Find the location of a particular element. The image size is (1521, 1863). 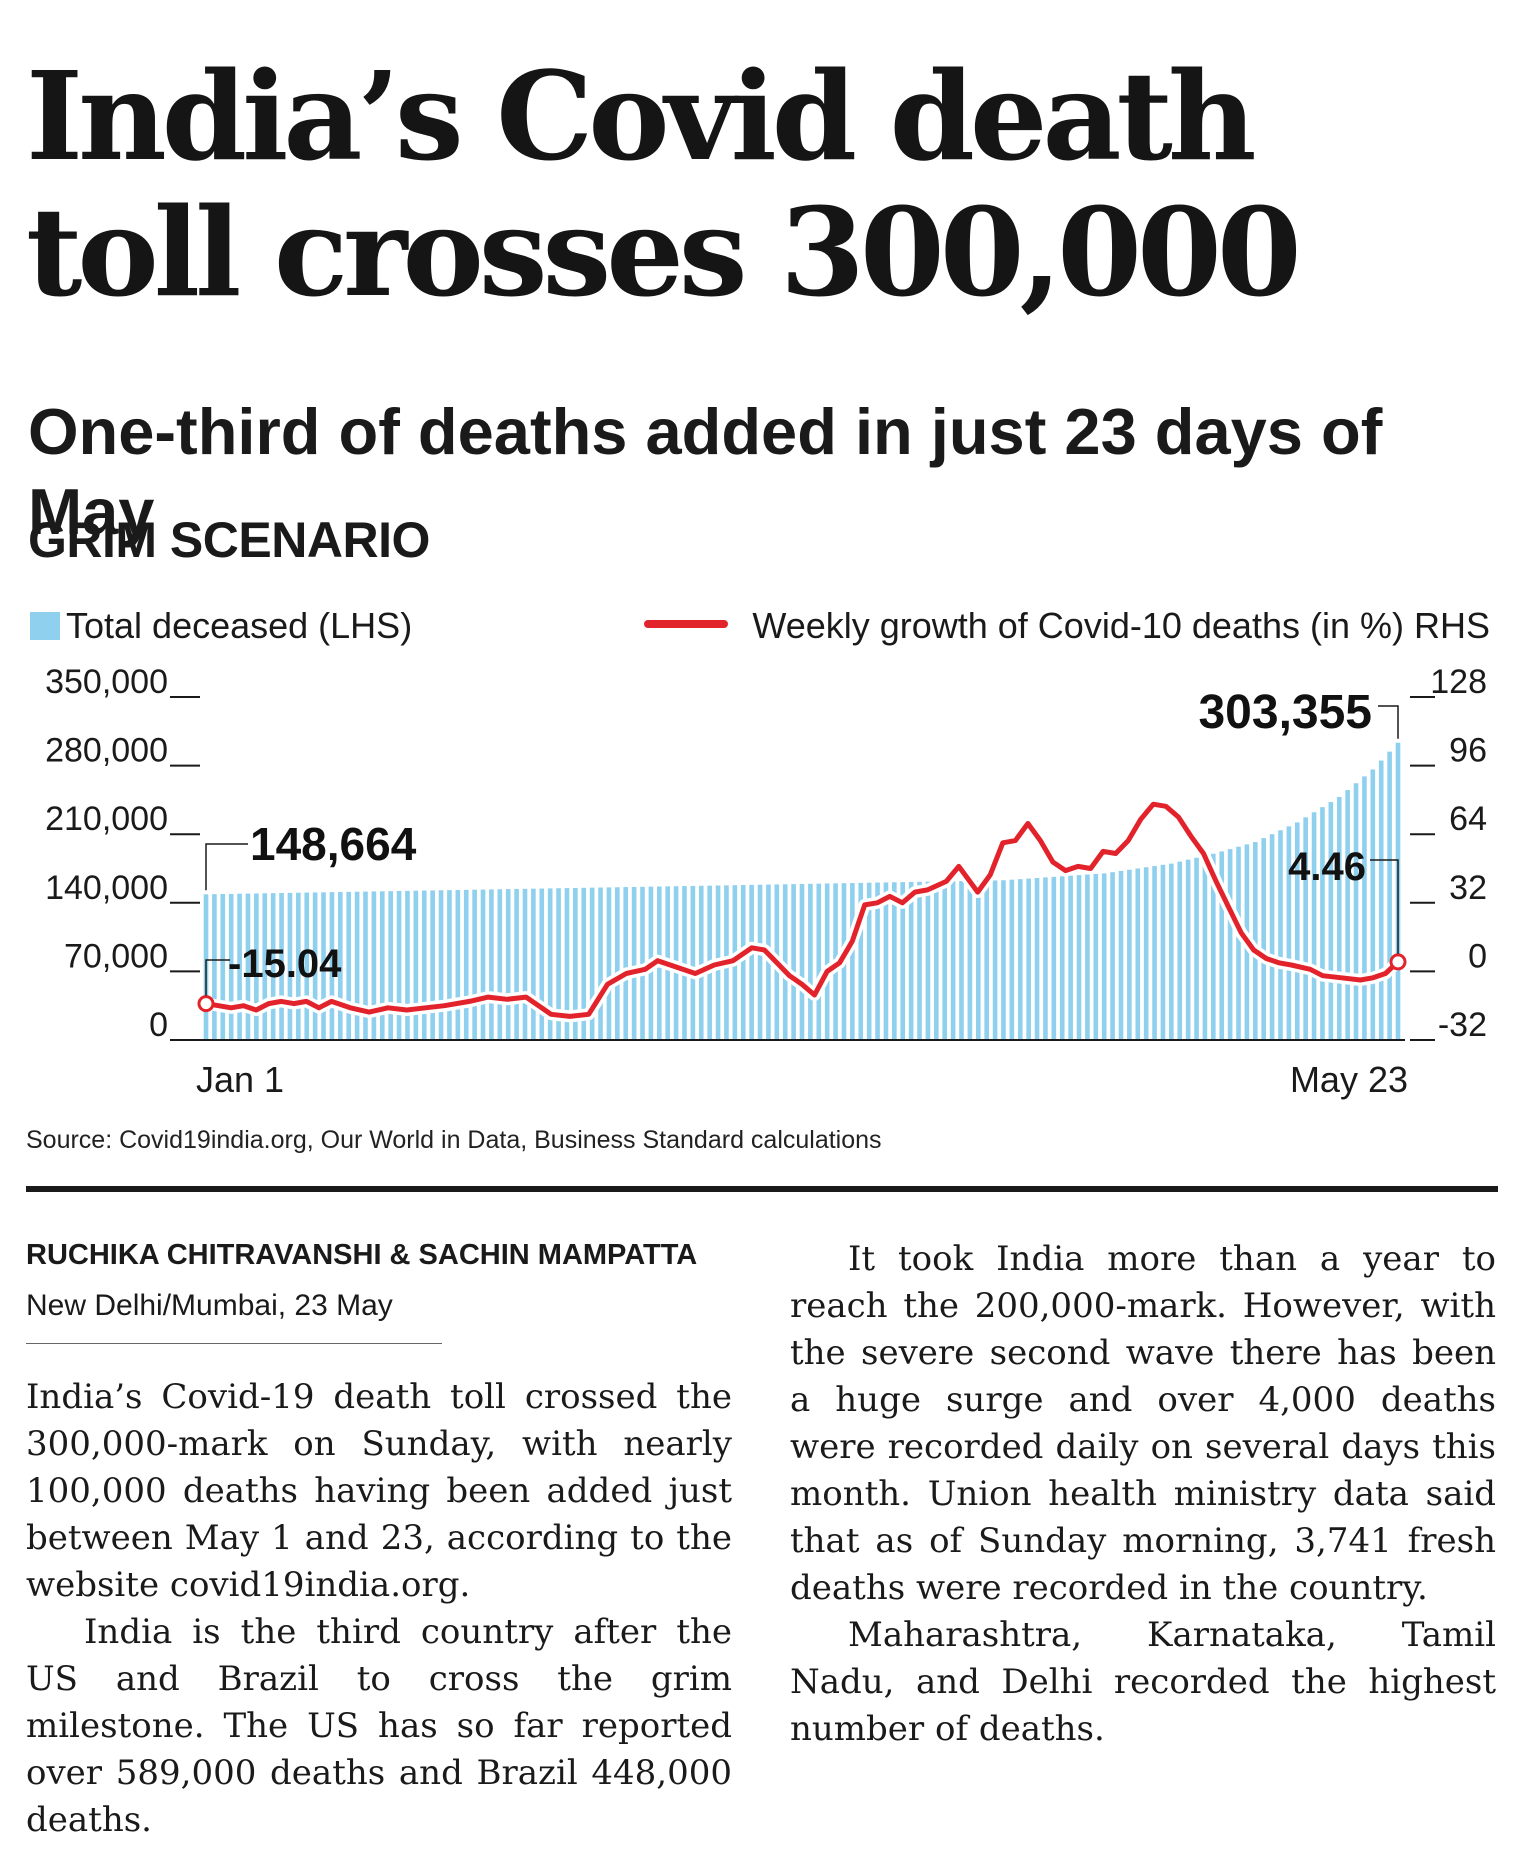

right-axis-tick-label: -32 is located at coordinates (1462, 1025).